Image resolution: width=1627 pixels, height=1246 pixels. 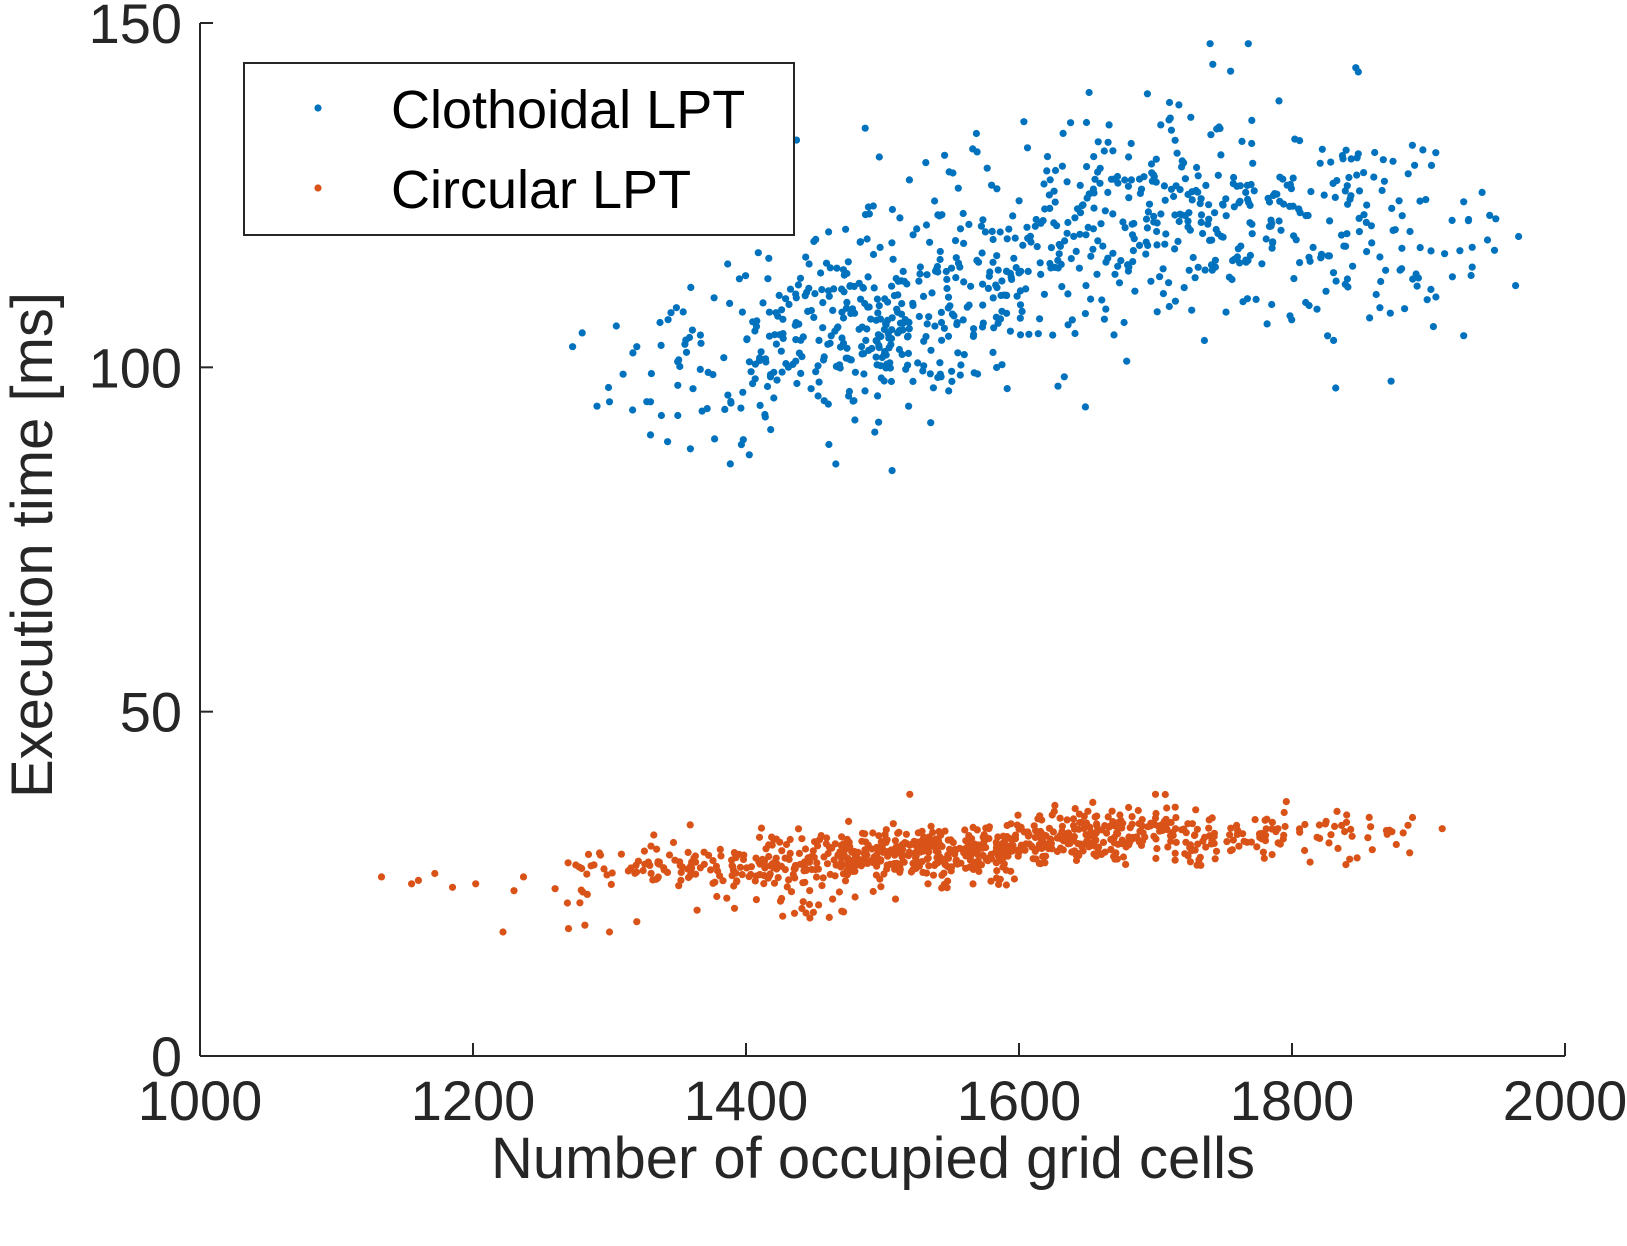 I want to click on x-axis-title: Number of occupied grid cells, so click(x=873, y=1158).